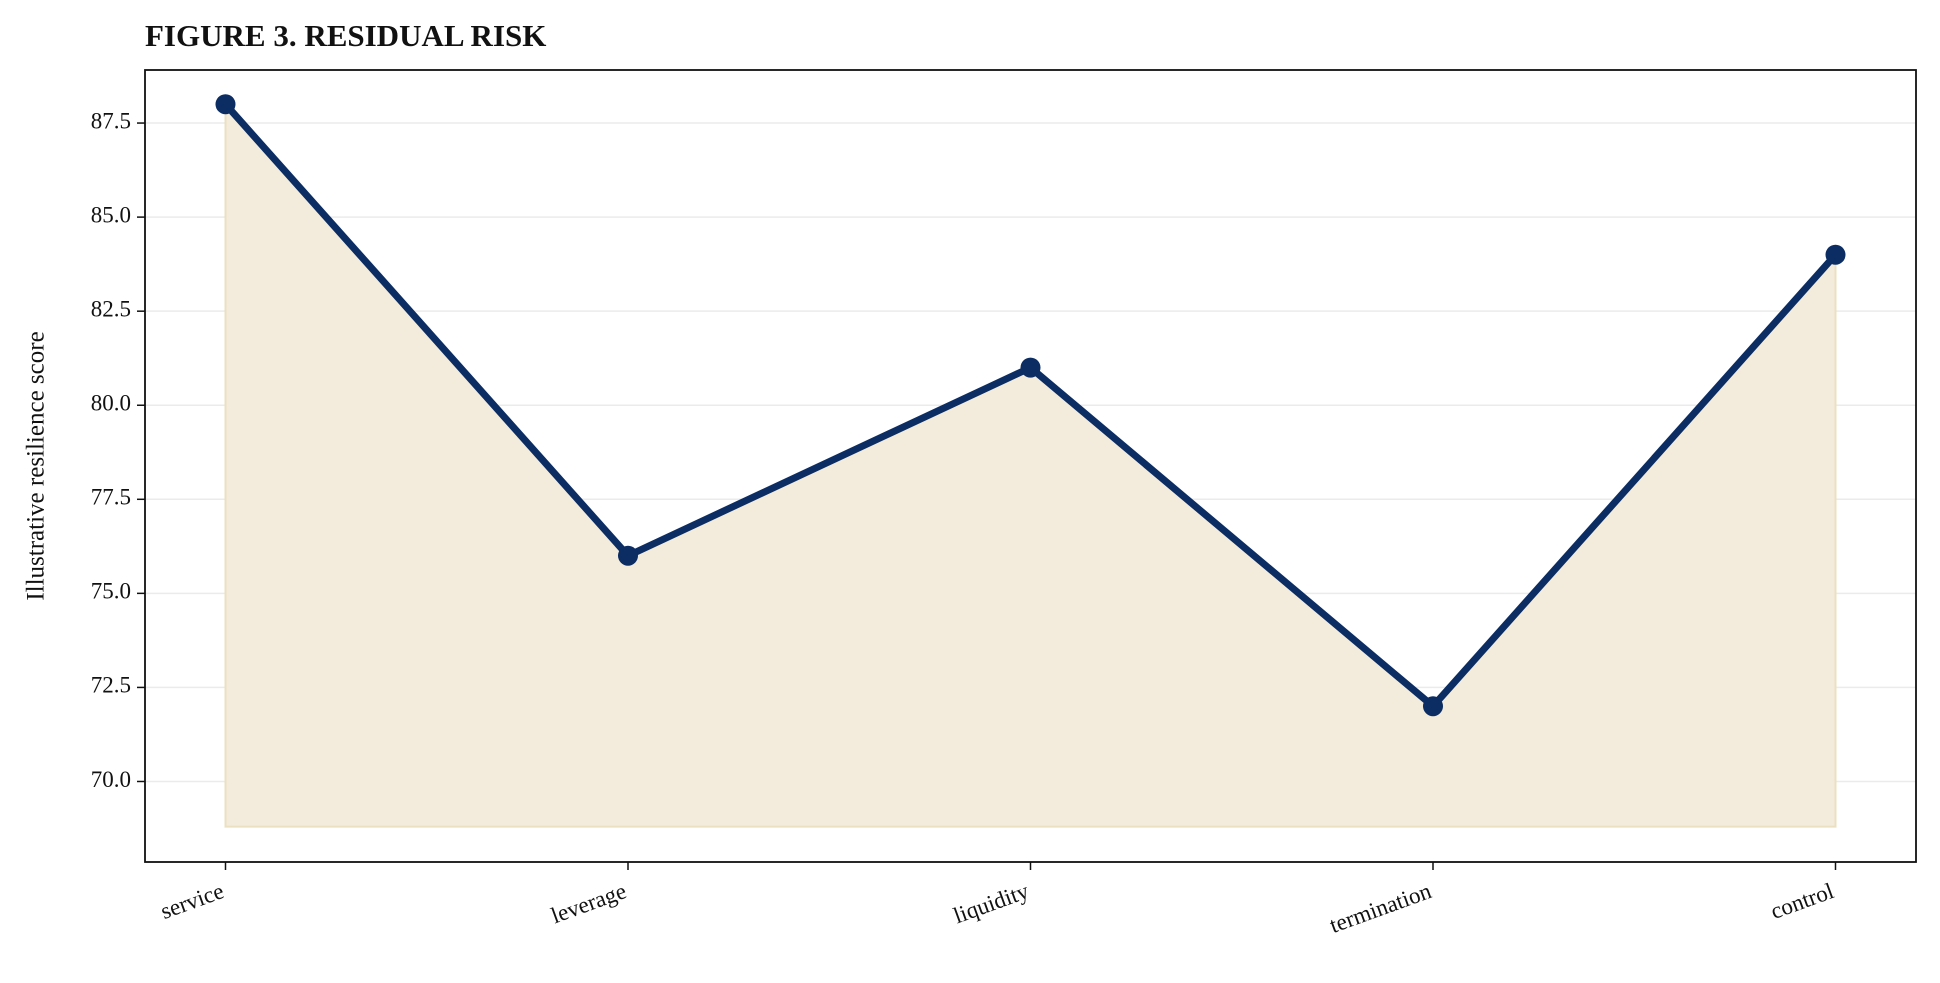 Image resolution: width=1940 pixels, height=983 pixels. What do you see at coordinates (111, 779) in the screenshot?
I see `y-tick-label: 70.0` at bounding box center [111, 779].